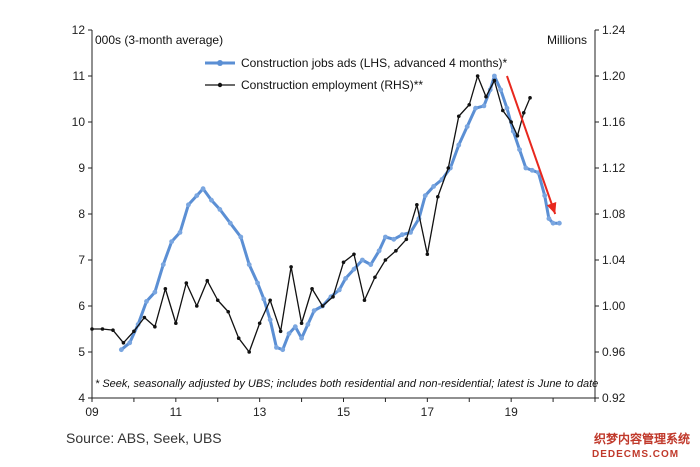 This screenshot has height=467, width=700. What do you see at coordinates (220, 63) in the screenshot?
I see `legend-marker-ads` at bounding box center [220, 63].